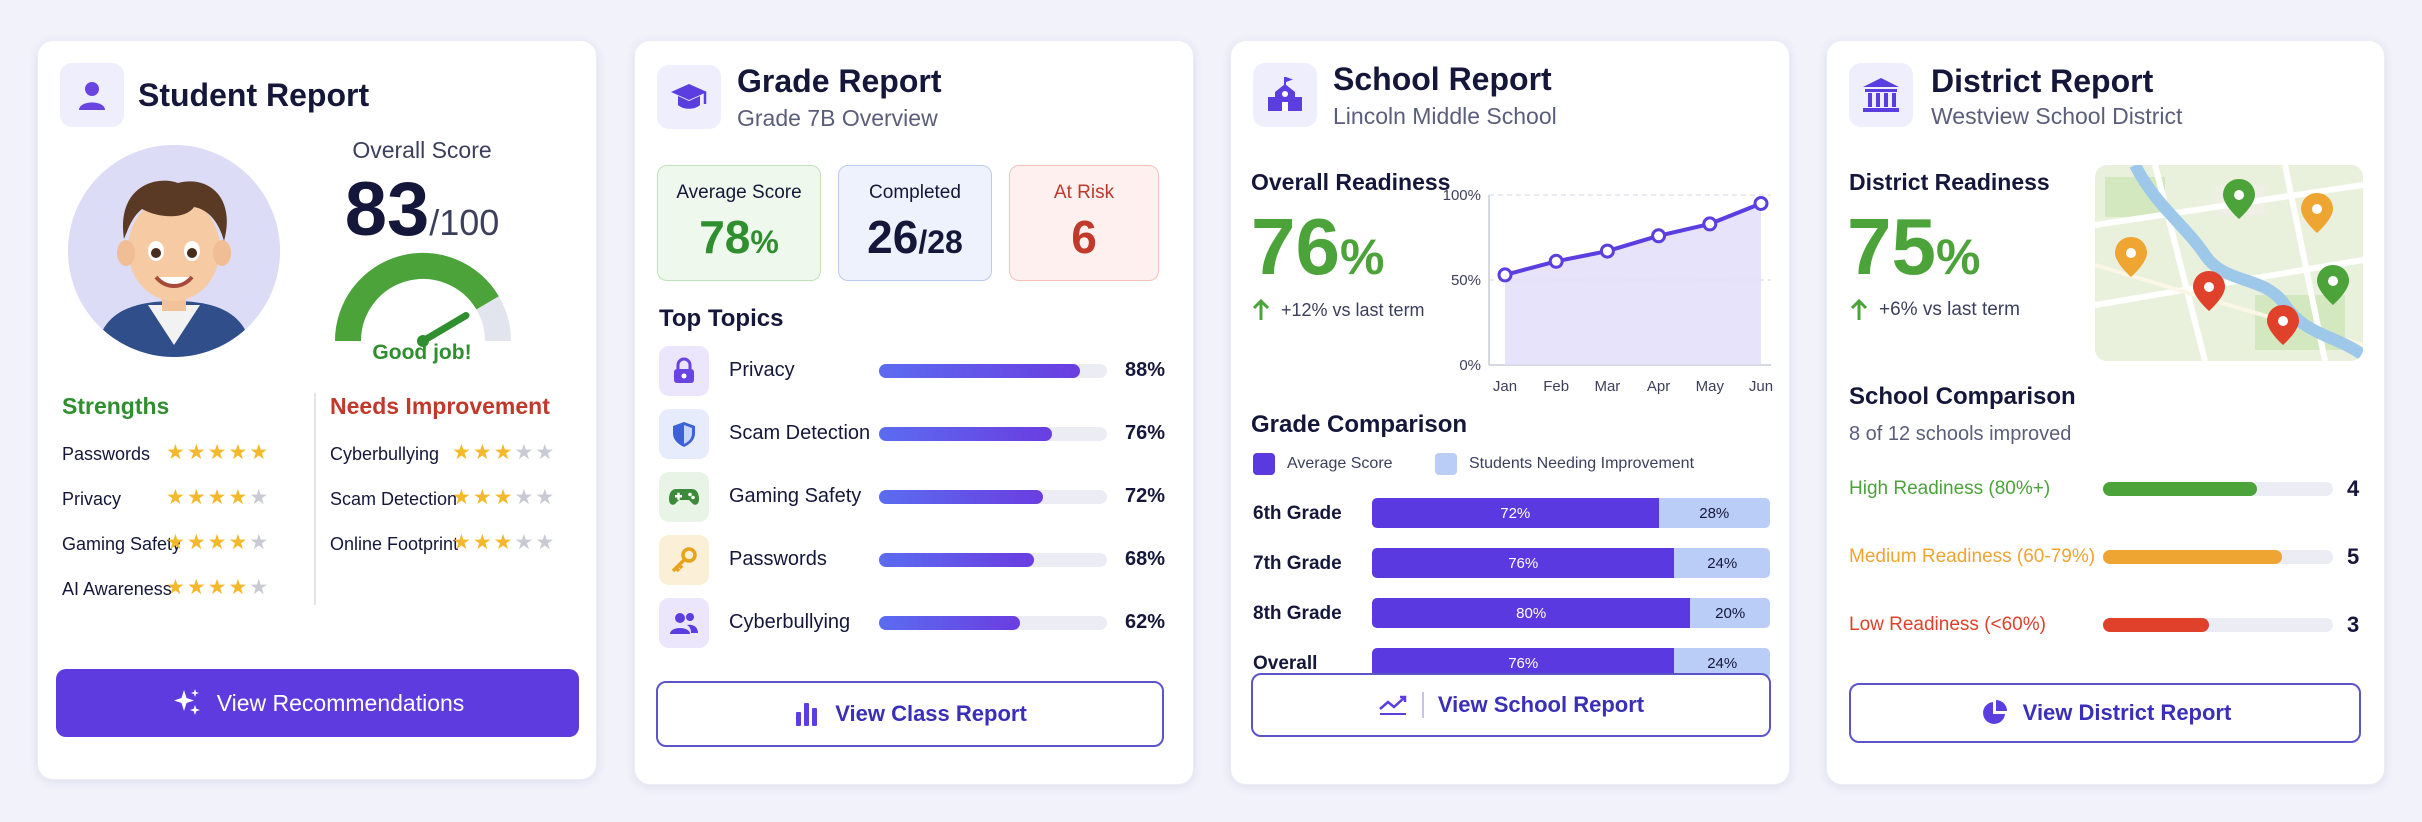  I want to click on grade-stacked-bar: 72% 28%, so click(1571, 513).